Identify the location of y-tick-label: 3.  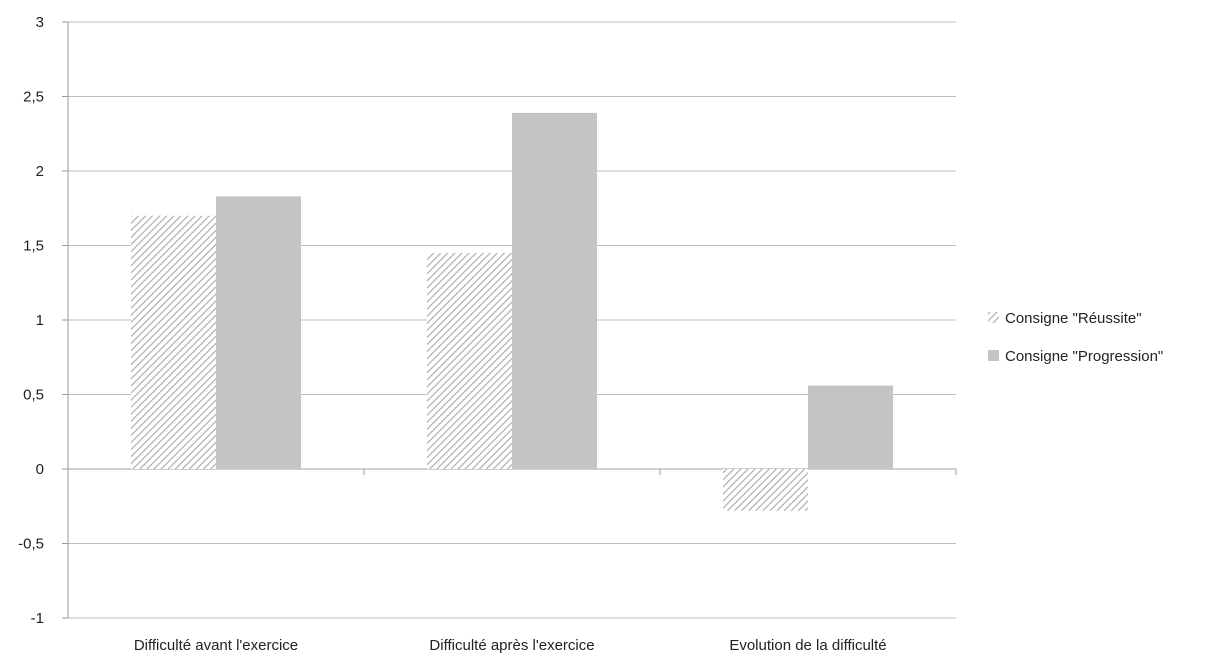
(40, 22).